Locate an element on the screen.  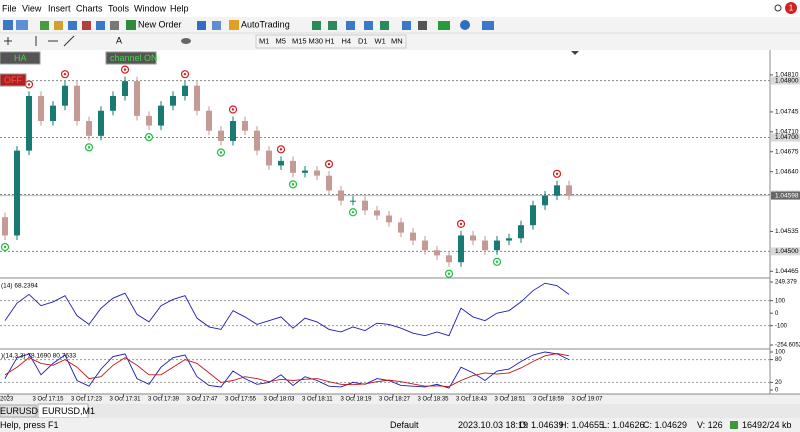
off-button is located at coordinates (13, 80).